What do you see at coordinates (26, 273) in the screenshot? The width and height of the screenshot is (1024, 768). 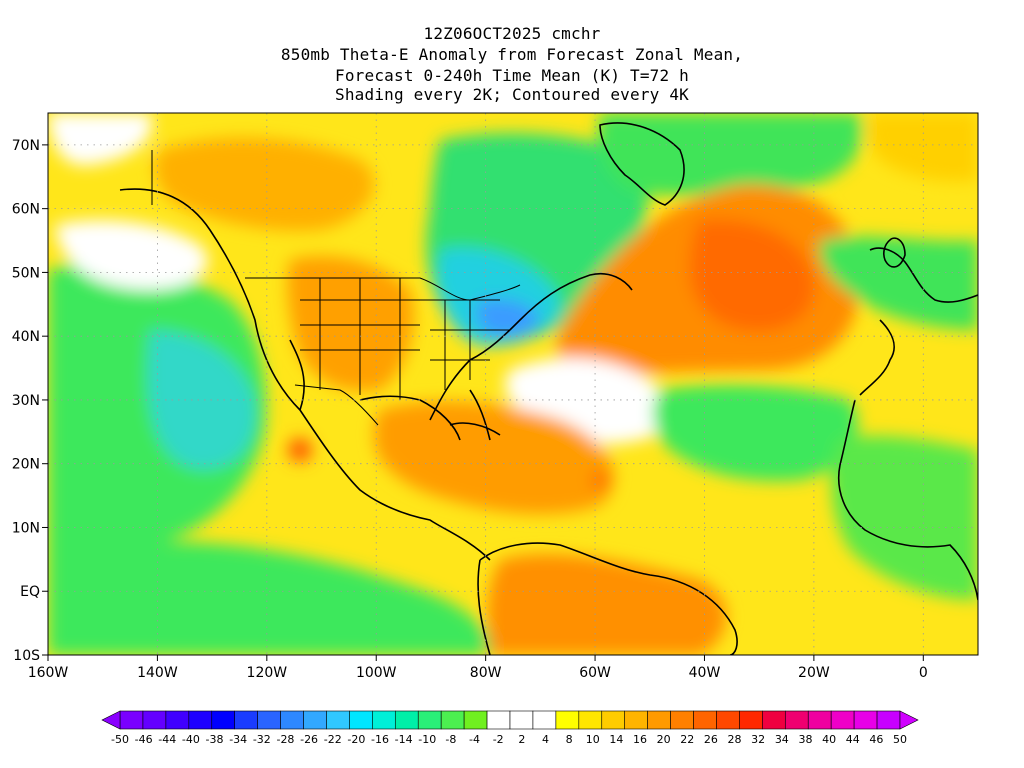 I see `y-tick-label: 50N` at bounding box center [26, 273].